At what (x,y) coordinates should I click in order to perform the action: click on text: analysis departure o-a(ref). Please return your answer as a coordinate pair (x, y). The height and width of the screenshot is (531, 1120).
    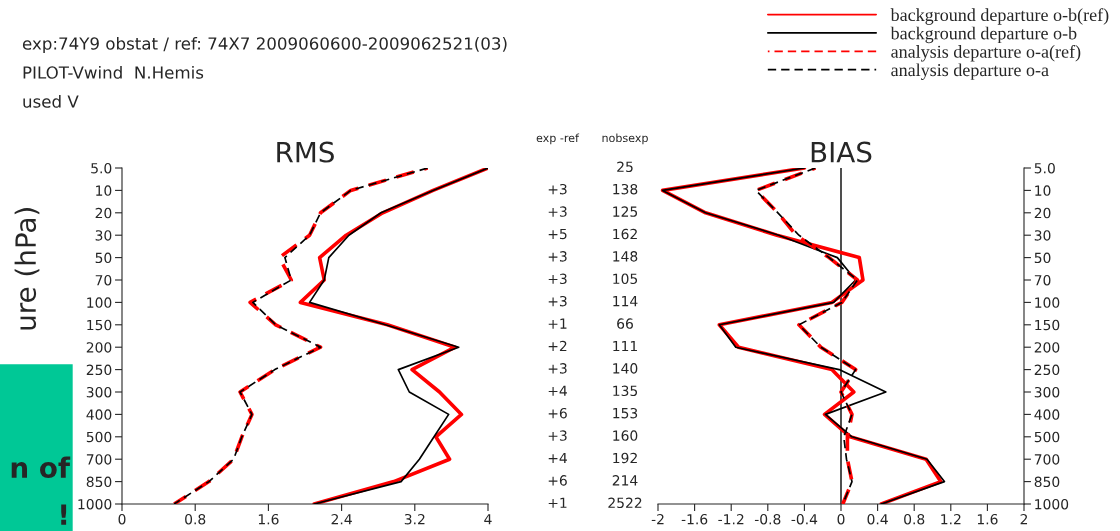
    Looking at the image, I should click on (986, 53).